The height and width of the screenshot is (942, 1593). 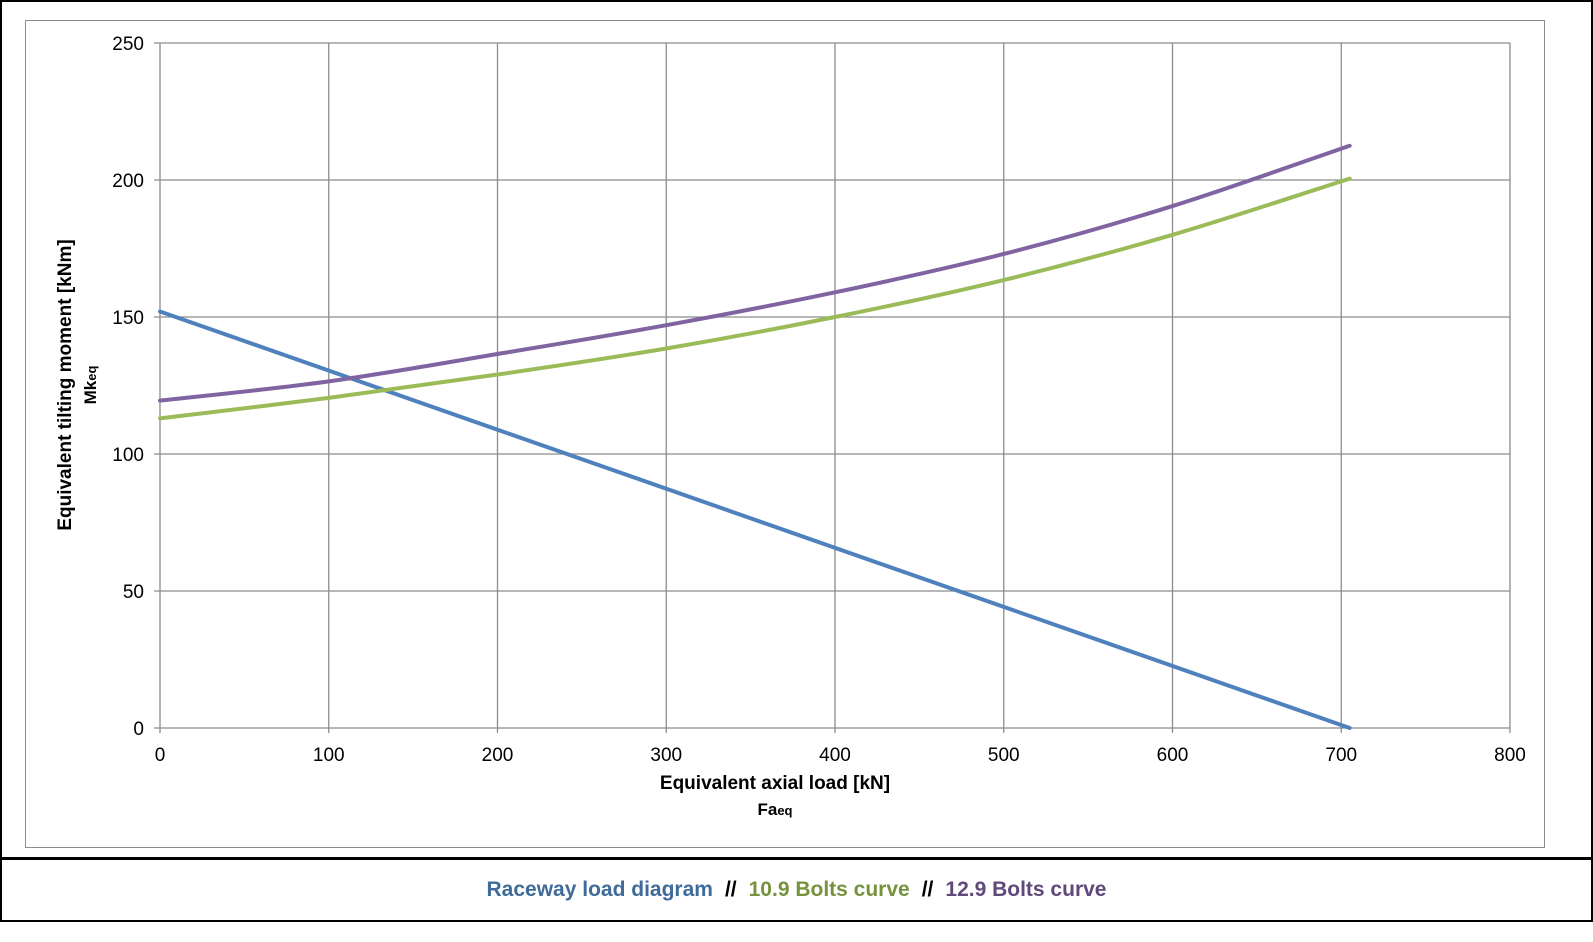 What do you see at coordinates (138, 729) in the screenshot?
I see `y-tick-label: 0` at bounding box center [138, 729].